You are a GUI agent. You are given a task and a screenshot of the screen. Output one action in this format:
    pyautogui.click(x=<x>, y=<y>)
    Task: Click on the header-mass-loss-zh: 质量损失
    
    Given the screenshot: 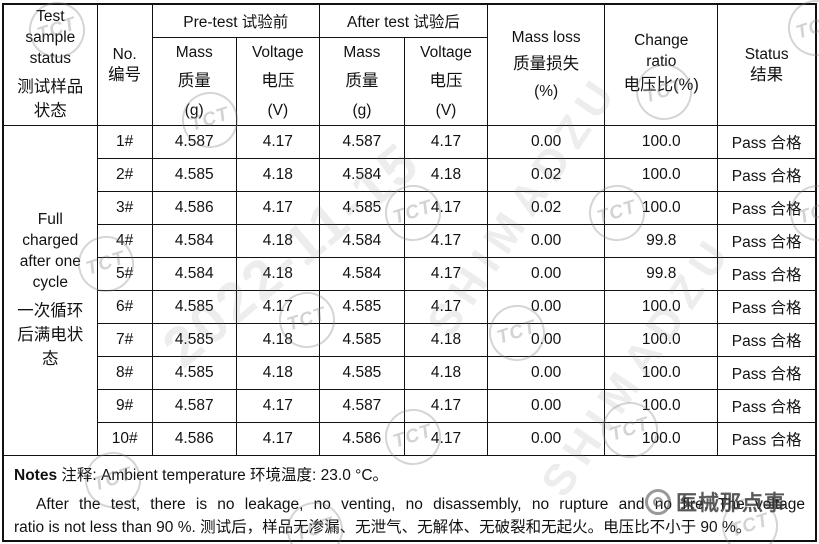 What is the action you would take?
    pyautogui.click(x=546, y=64)
    